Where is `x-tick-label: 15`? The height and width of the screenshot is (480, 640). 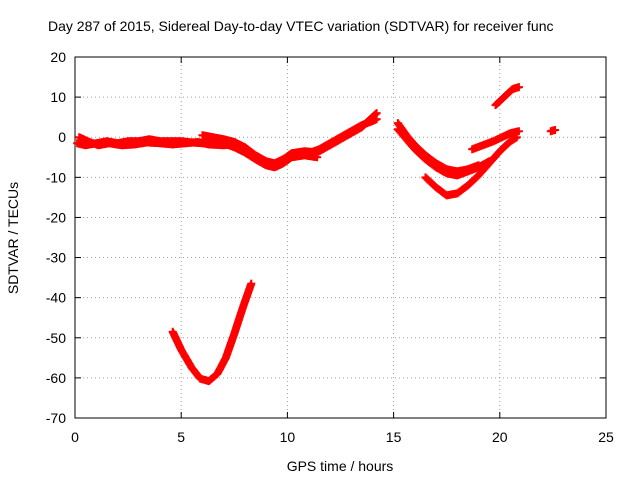 x-tick-label: 15 is located at coordinates (394, 437).